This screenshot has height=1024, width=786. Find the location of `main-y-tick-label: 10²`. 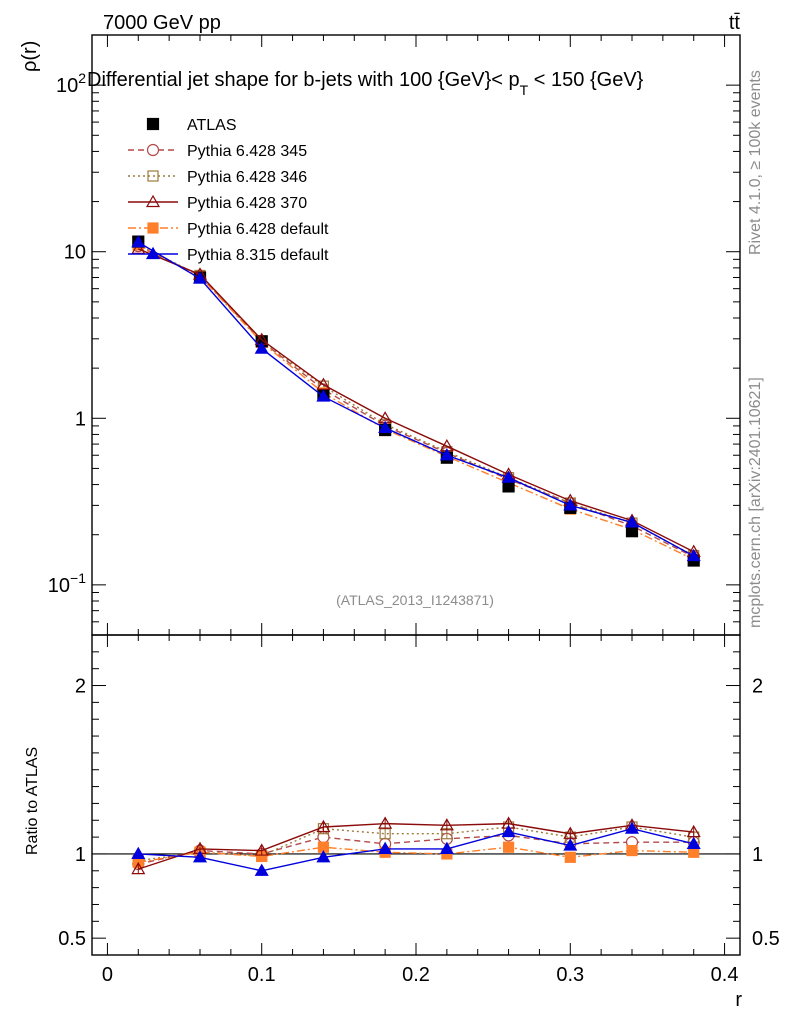

main-y-tick-label: 10² is located at coordinates (71, 83).